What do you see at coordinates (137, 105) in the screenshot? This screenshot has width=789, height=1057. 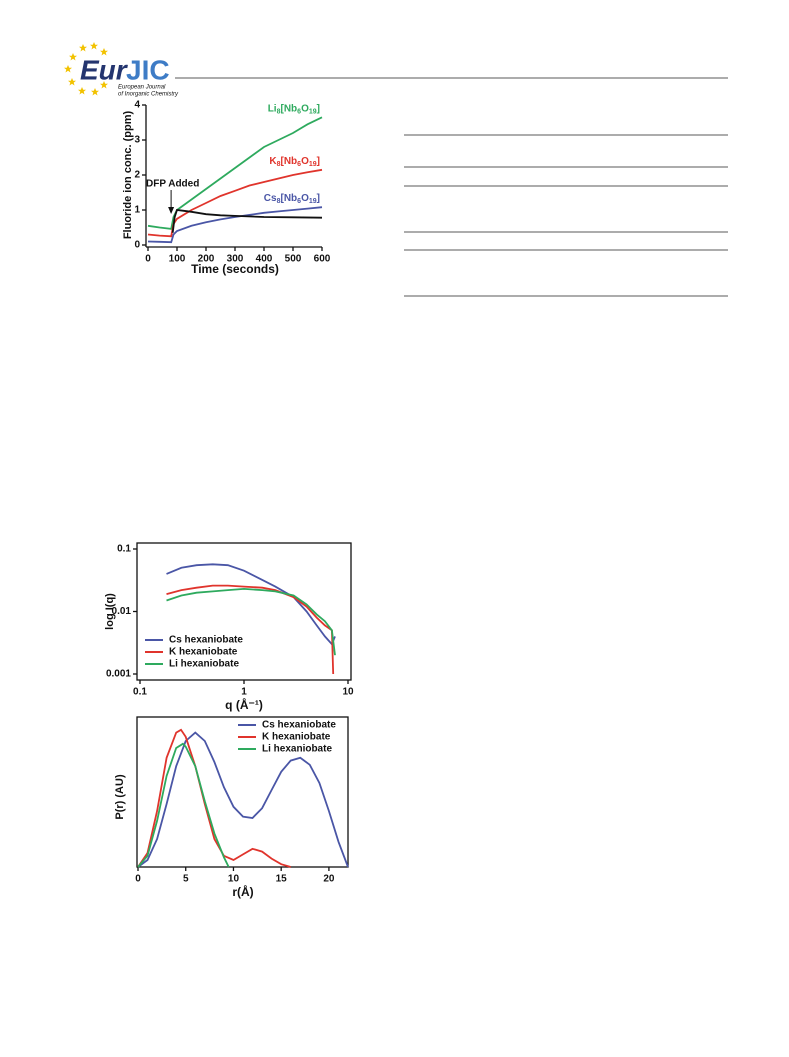 I see `y-tick-label: 4` at bounding box center [137, 105].